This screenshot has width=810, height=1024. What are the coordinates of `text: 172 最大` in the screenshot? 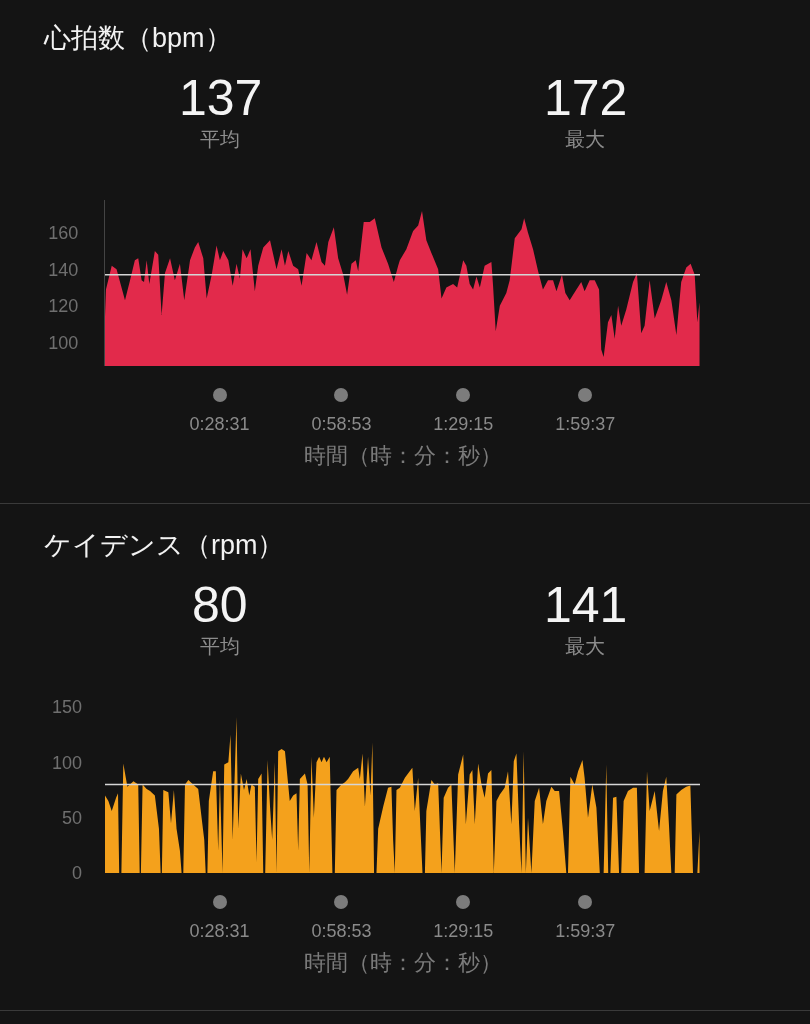 It's located at (586, 110).